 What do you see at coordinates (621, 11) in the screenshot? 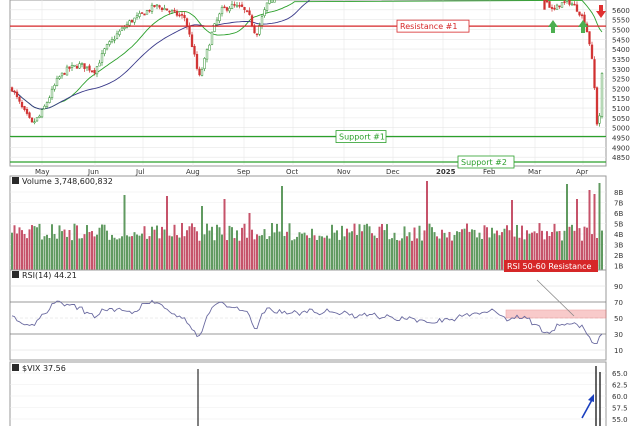
I see `price-tick-label: 5600` at bounding box center [621, 11].